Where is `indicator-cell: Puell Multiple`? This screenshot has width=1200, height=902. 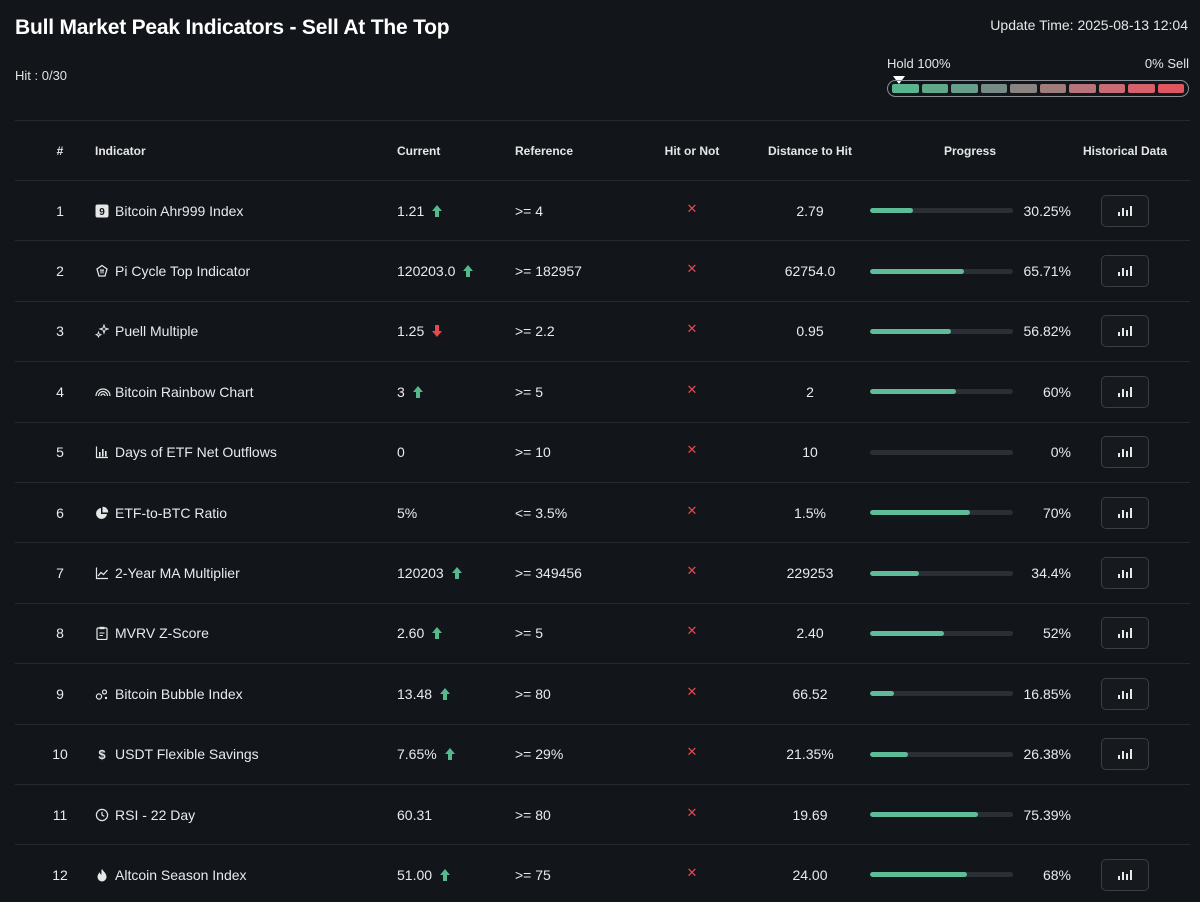 indicator-cell: Puell Multiple is located at coordinates (146, 331).